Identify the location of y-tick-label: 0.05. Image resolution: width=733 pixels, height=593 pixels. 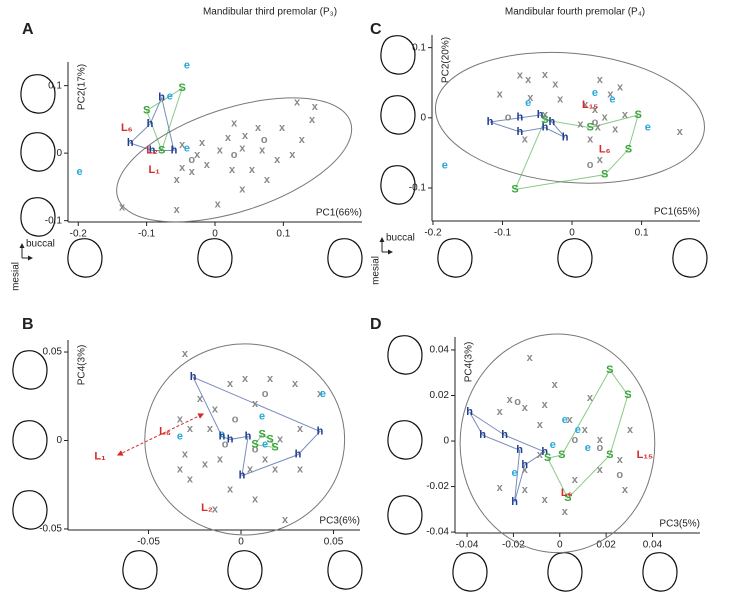
(53, 352).